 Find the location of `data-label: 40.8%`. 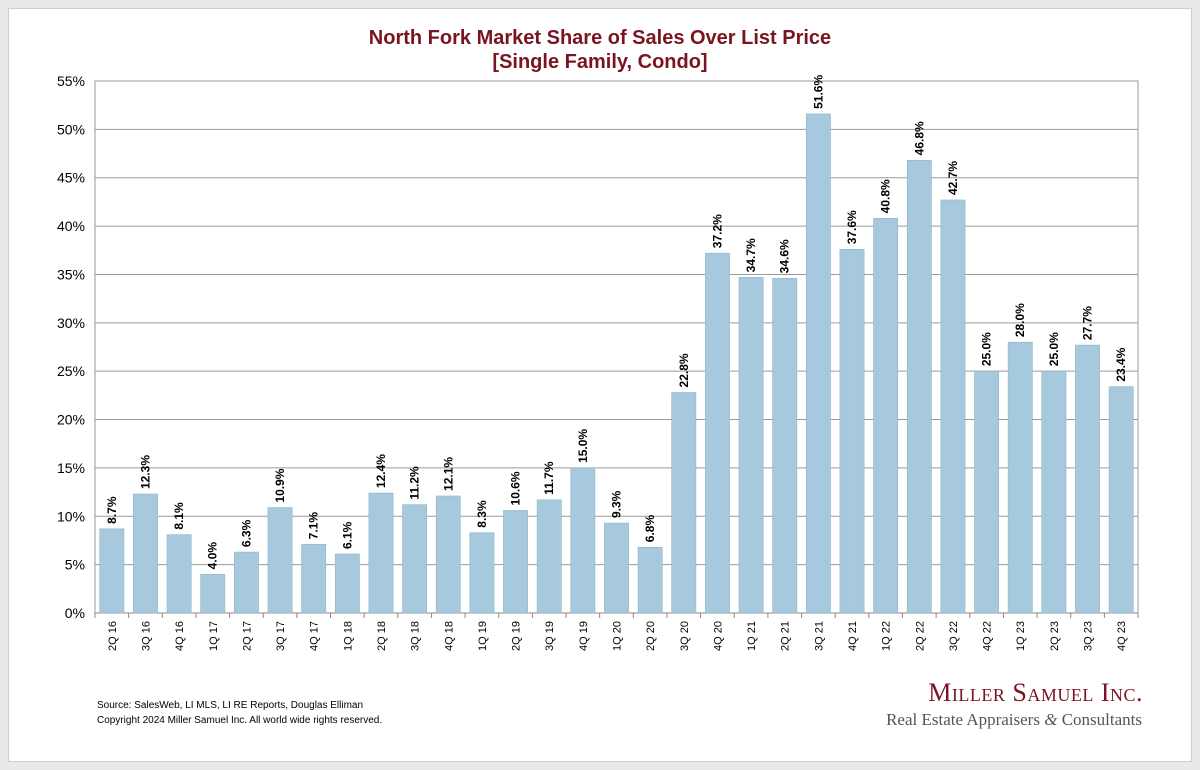

data-label: 40.8% is located at coordinates (886, 196).